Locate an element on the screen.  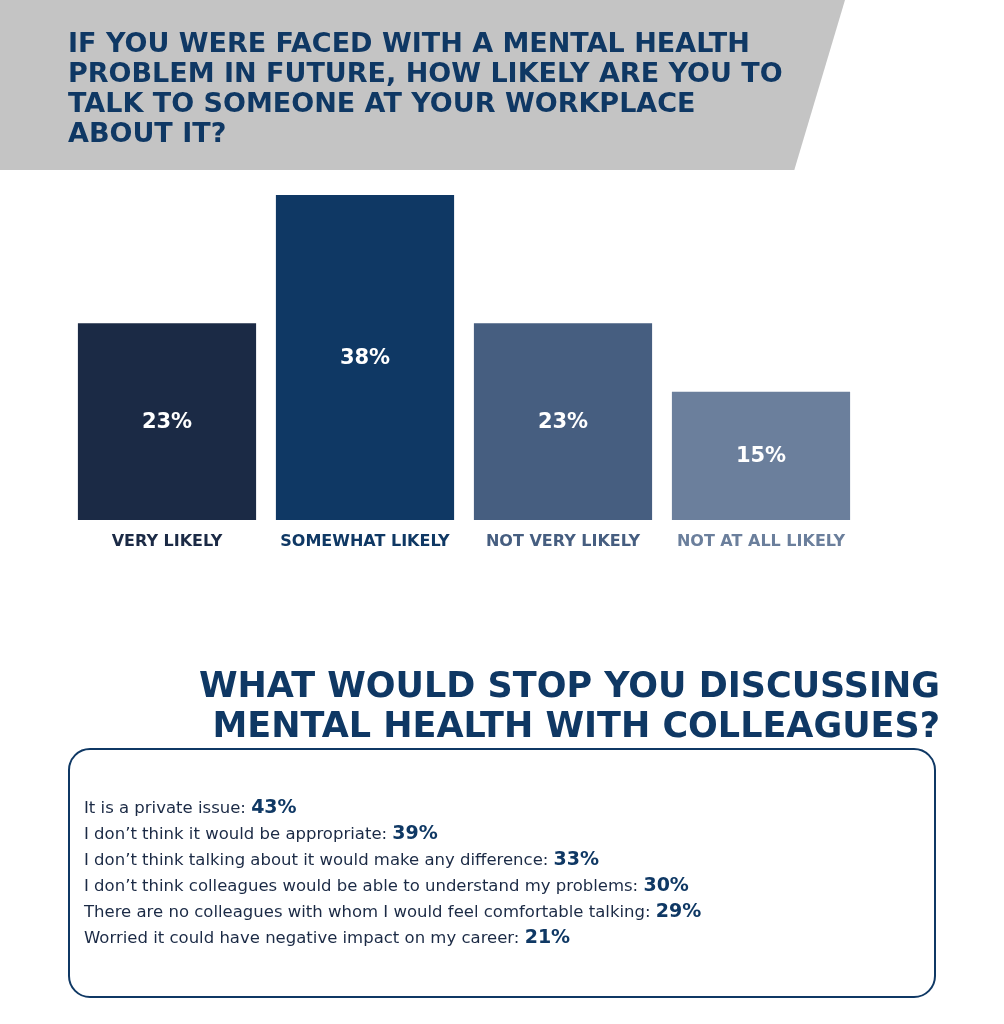
text: Worried it could have negative impact on my career: 21% is located at coordinates (328, 936).